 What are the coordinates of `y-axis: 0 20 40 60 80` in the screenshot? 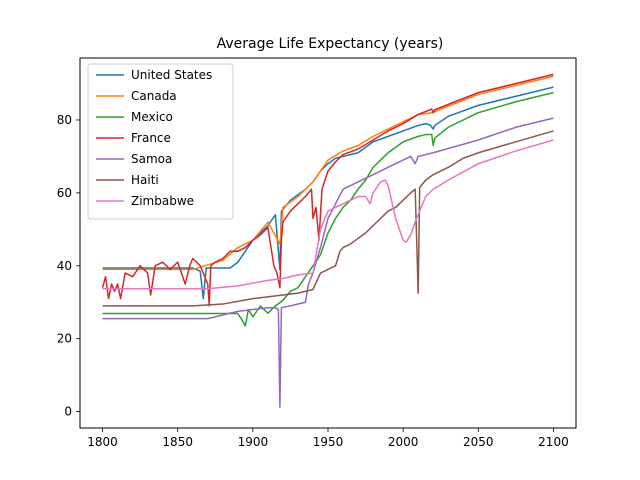 It's located at (68, 266).